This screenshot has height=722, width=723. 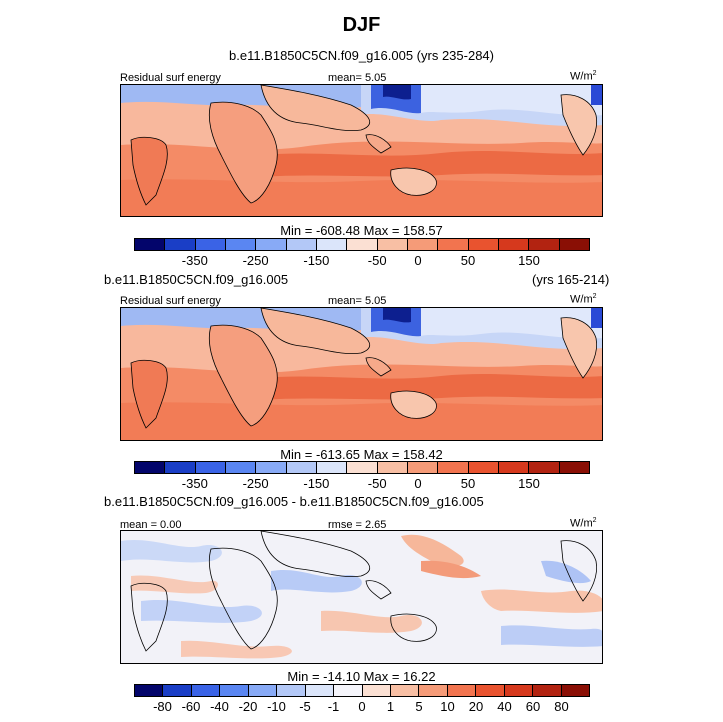 I want to click on panel3-rmse-label: rmse = 2.65, so click(x=357, y=525).